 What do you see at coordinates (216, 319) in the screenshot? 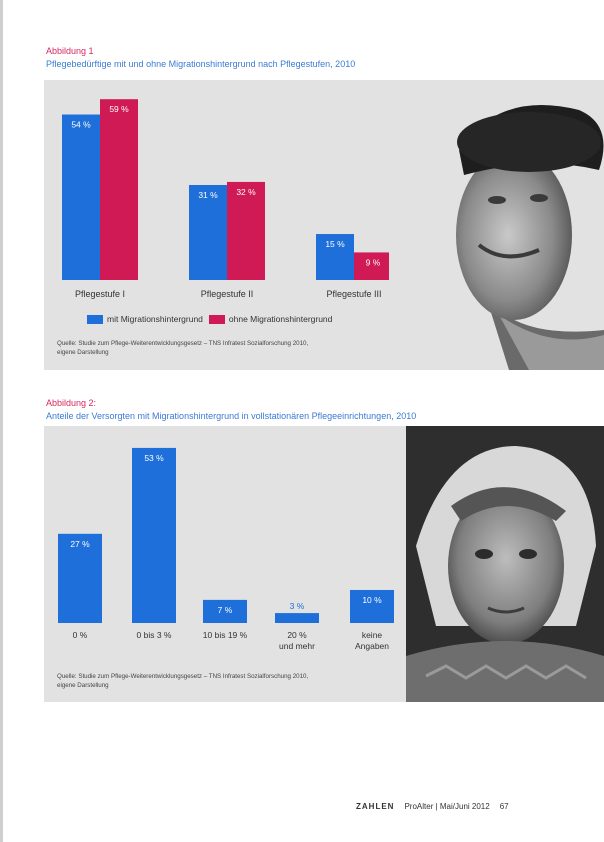
I see `legend-swatch-ohne` at bounding box center [216, 319].